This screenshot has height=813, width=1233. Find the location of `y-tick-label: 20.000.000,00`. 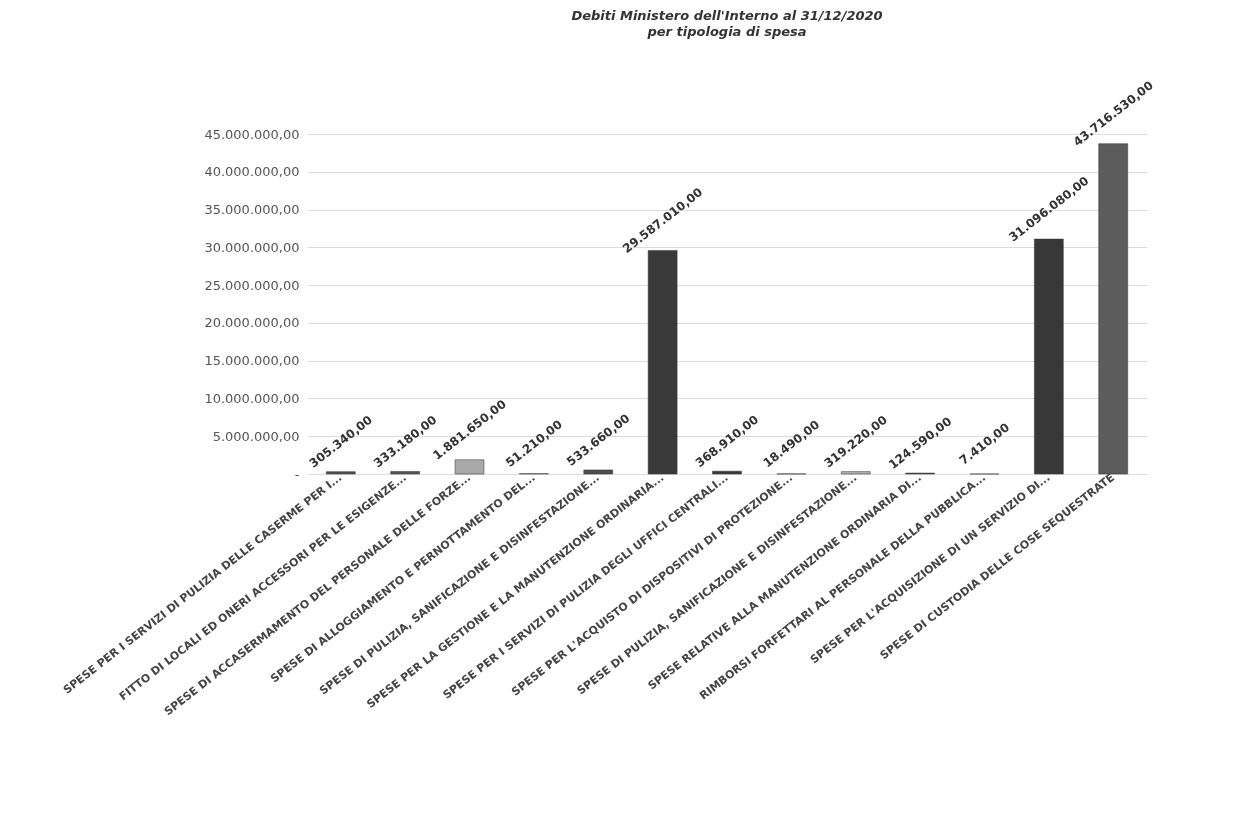

y-tick-label: 20.000.000,00 is located at coordinates (252, 323).